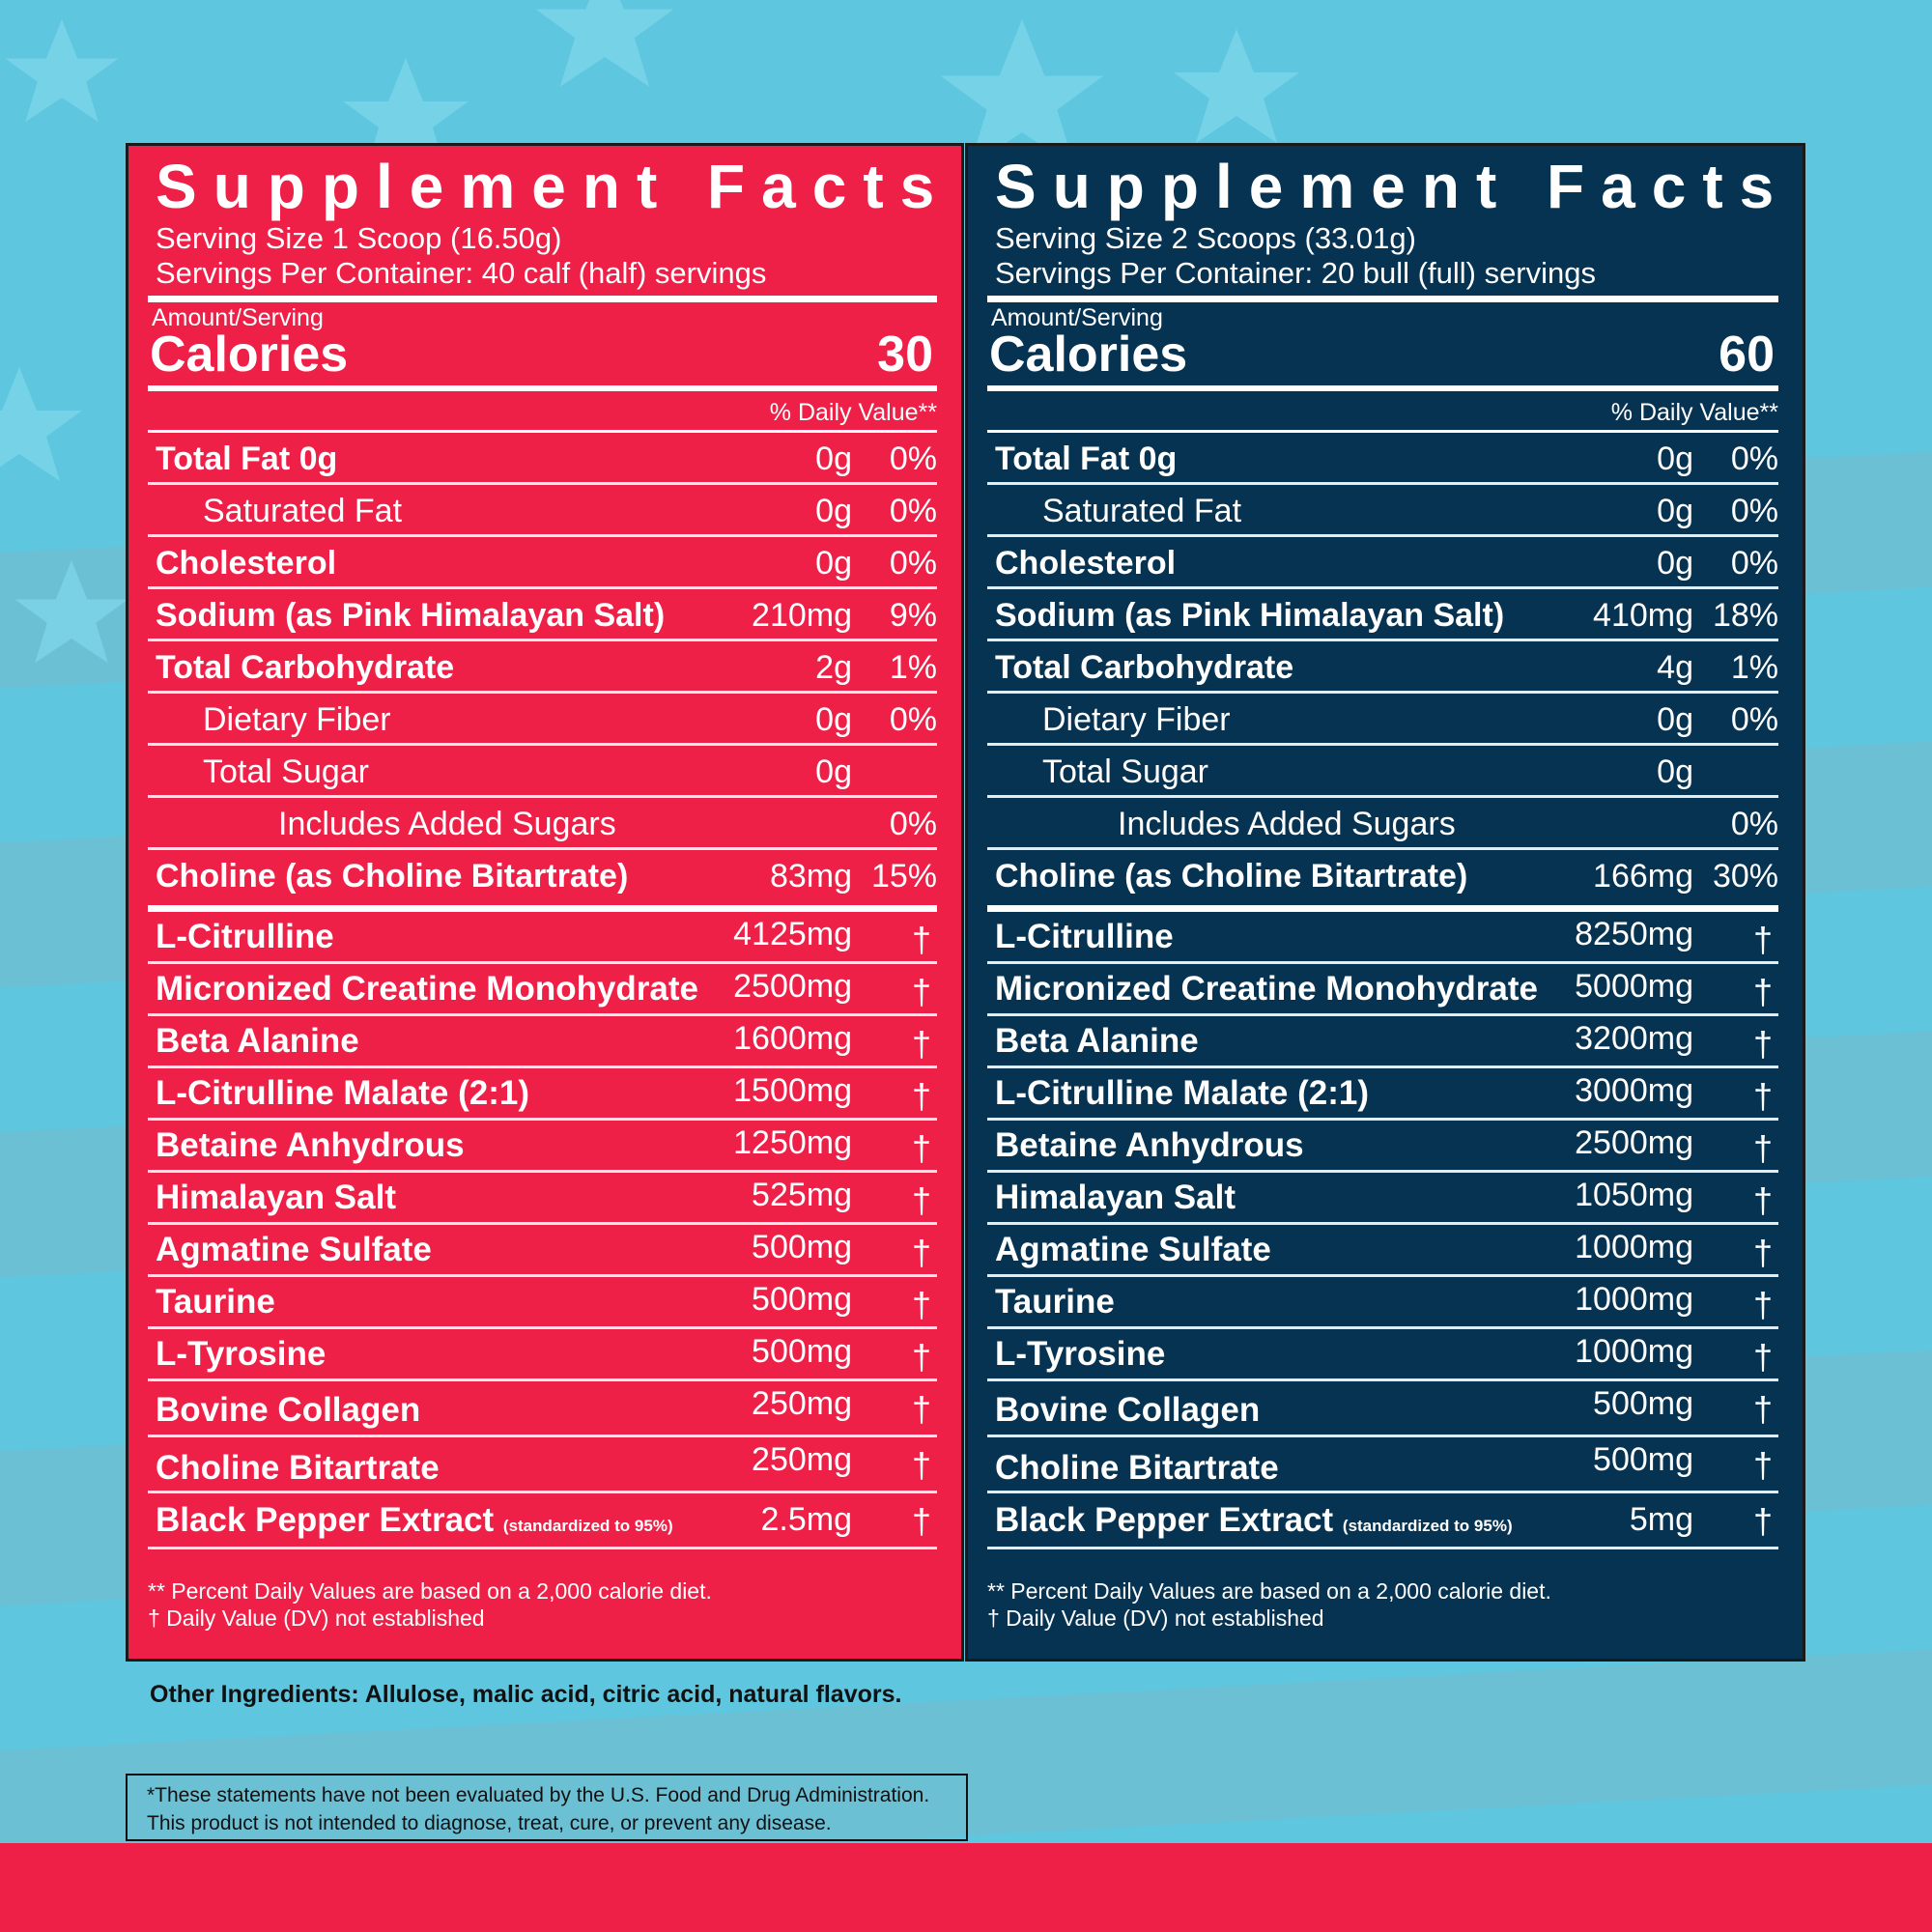 This screenshot has width=1932, height=1932. What do you see at coordinates (1382, 1042) in the screenshot?
I see `ingredient-row: Beta Alanine 3200mg †` at bounding box center [1382, 1042].